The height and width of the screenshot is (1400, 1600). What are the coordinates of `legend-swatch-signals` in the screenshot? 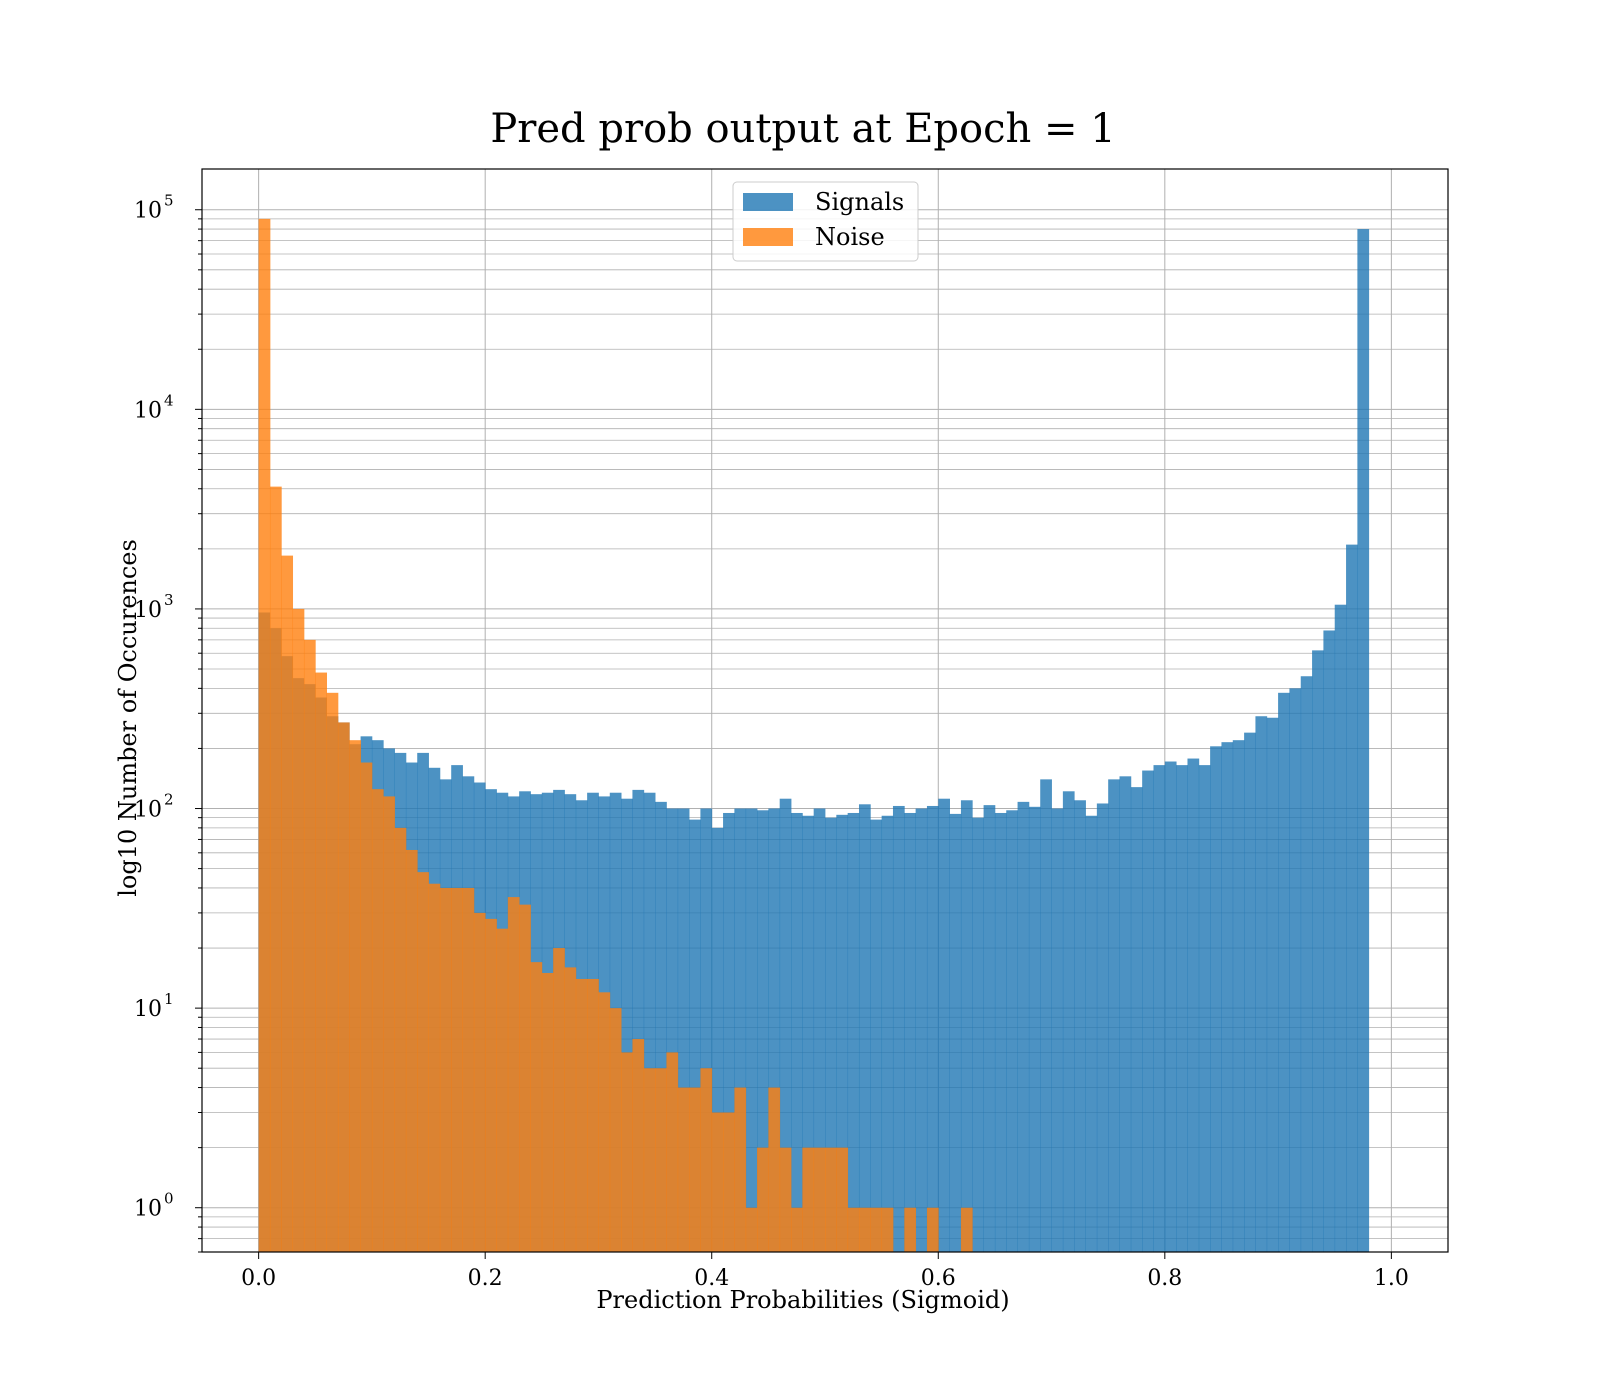 It's located at (768, 202).